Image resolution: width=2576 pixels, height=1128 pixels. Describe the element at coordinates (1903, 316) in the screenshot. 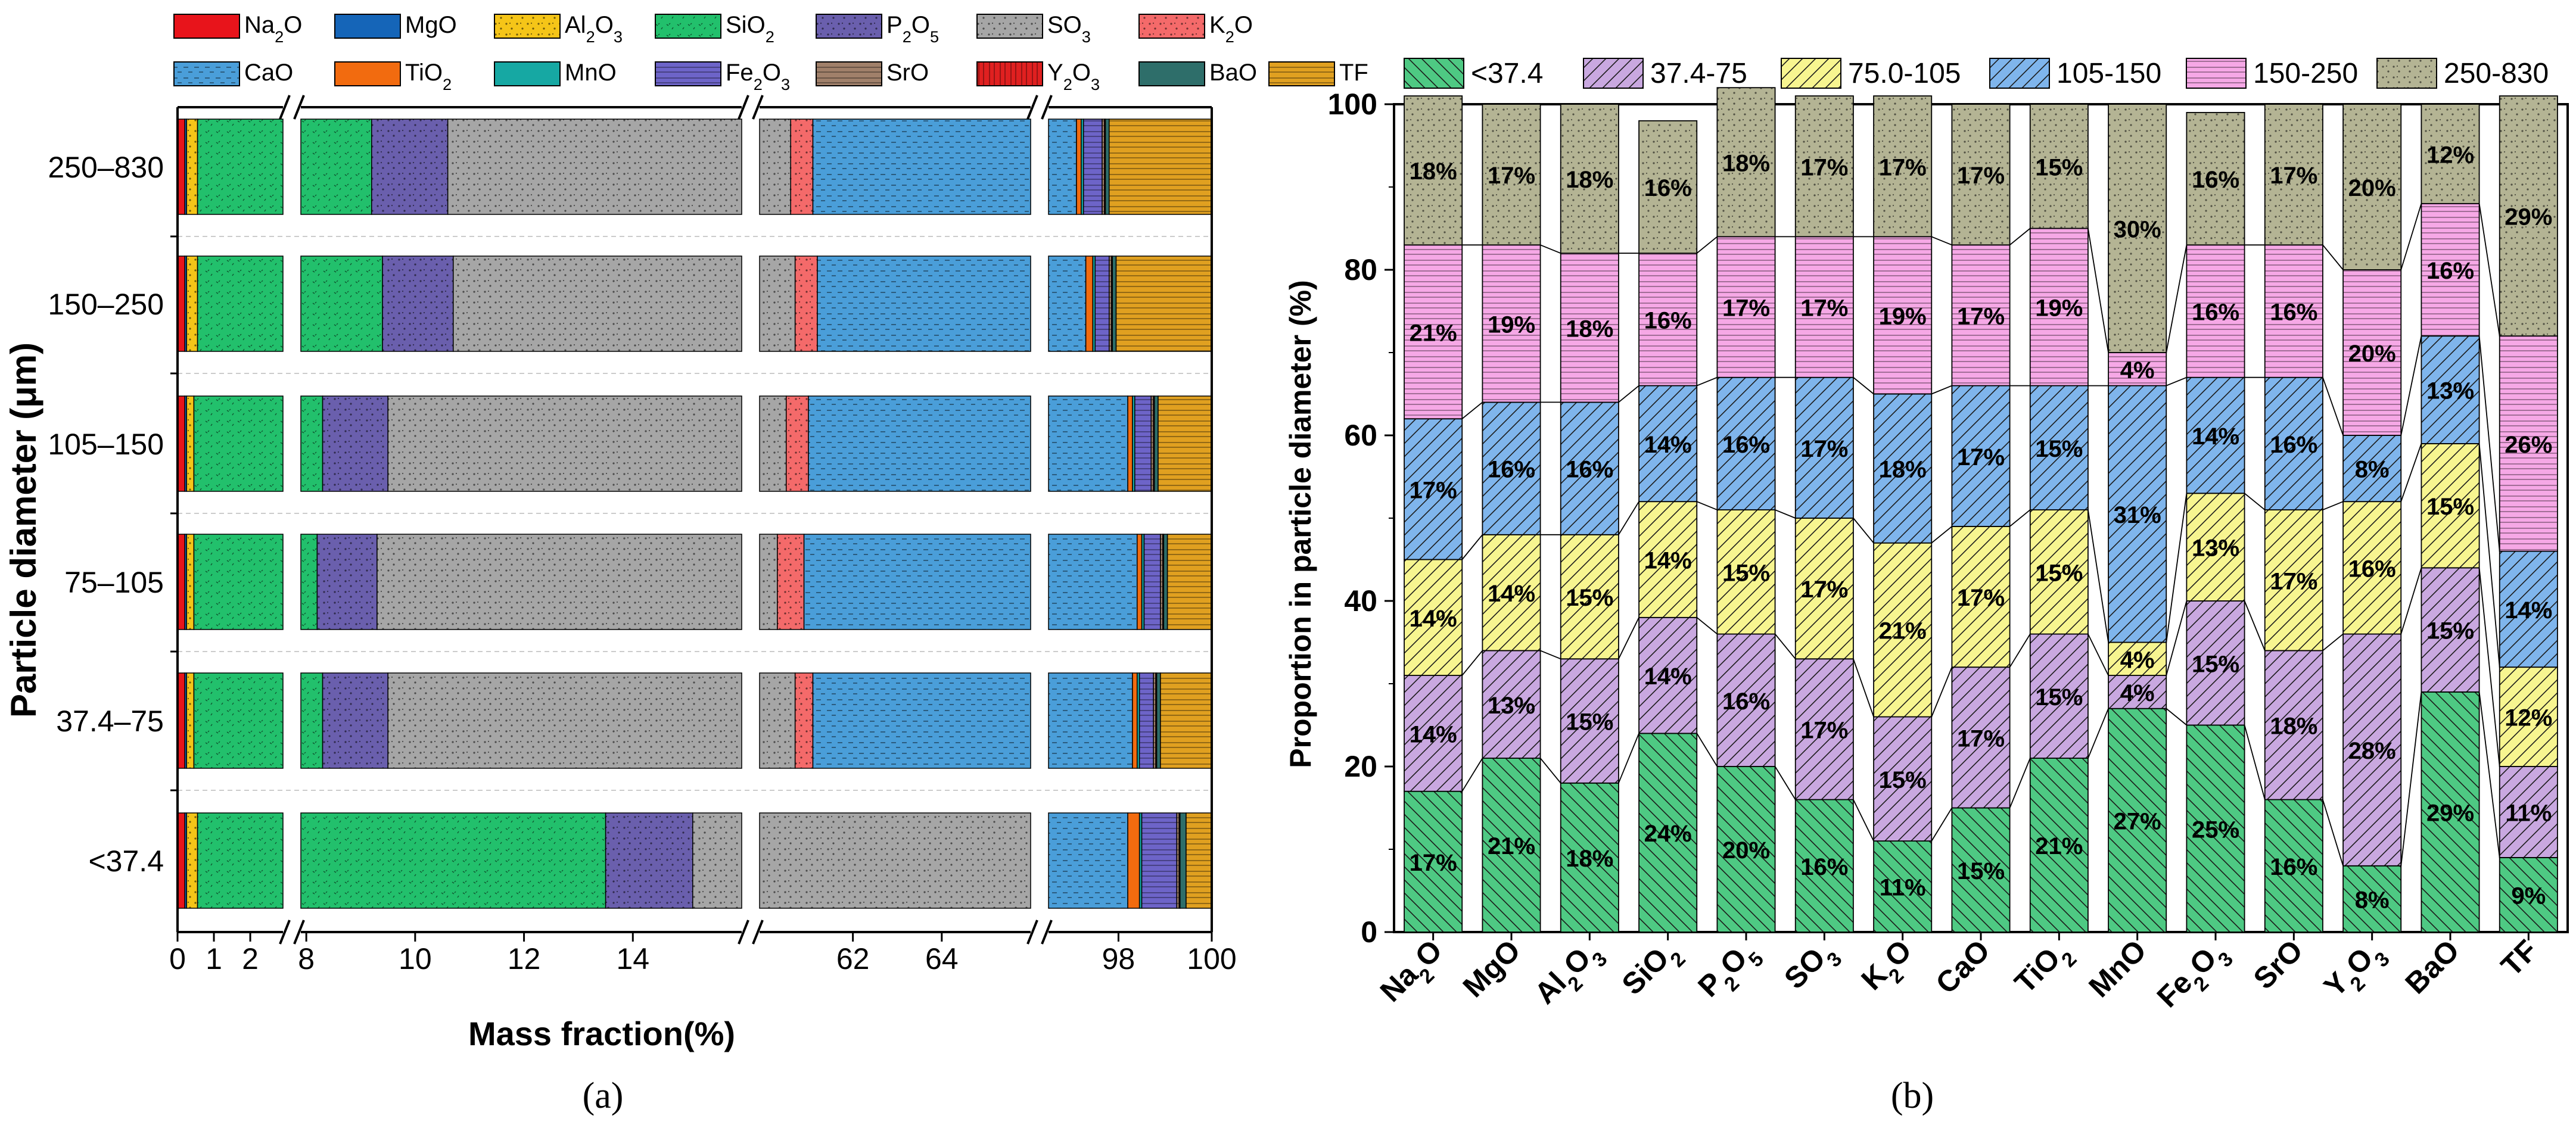

I see `data-label: 19%` at that location.